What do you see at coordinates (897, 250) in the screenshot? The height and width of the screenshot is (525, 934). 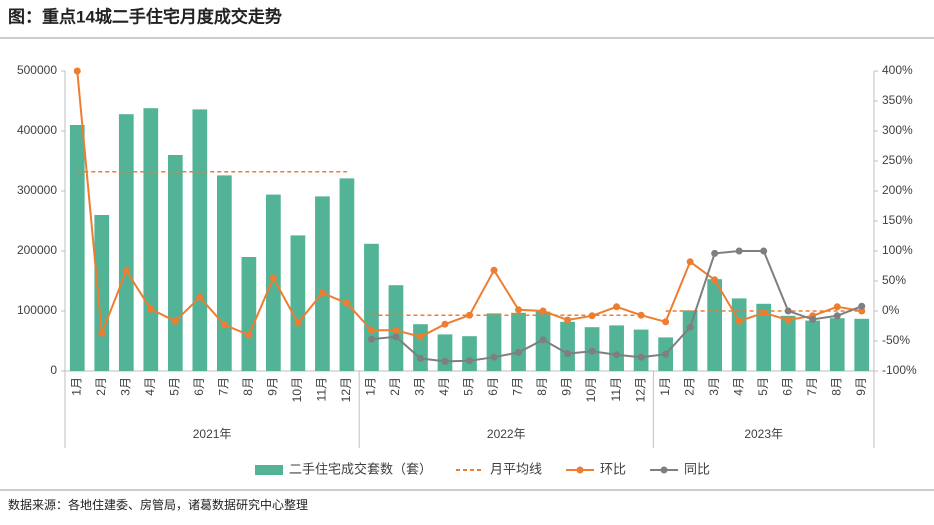 I see `y2-tick-label: 100%` at bounding box center [897, 250].